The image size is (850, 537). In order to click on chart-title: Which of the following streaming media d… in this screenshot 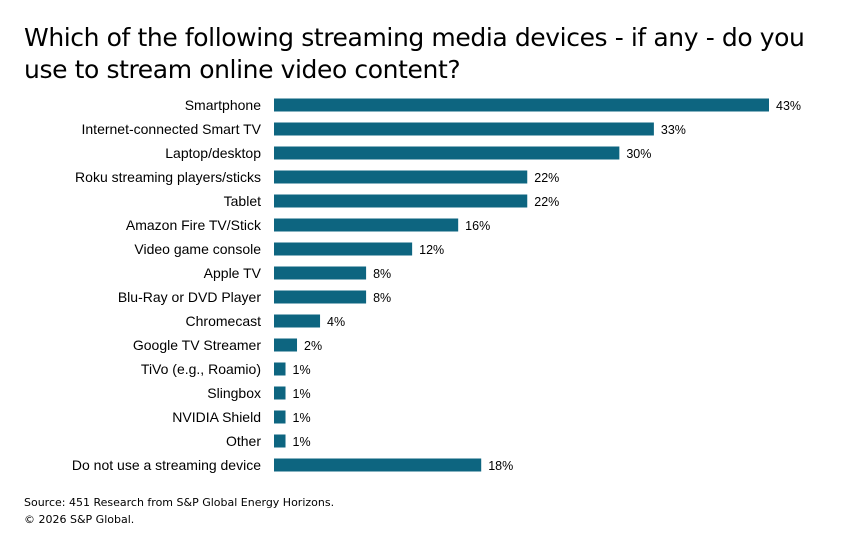, I will do `click(414, 53)`.